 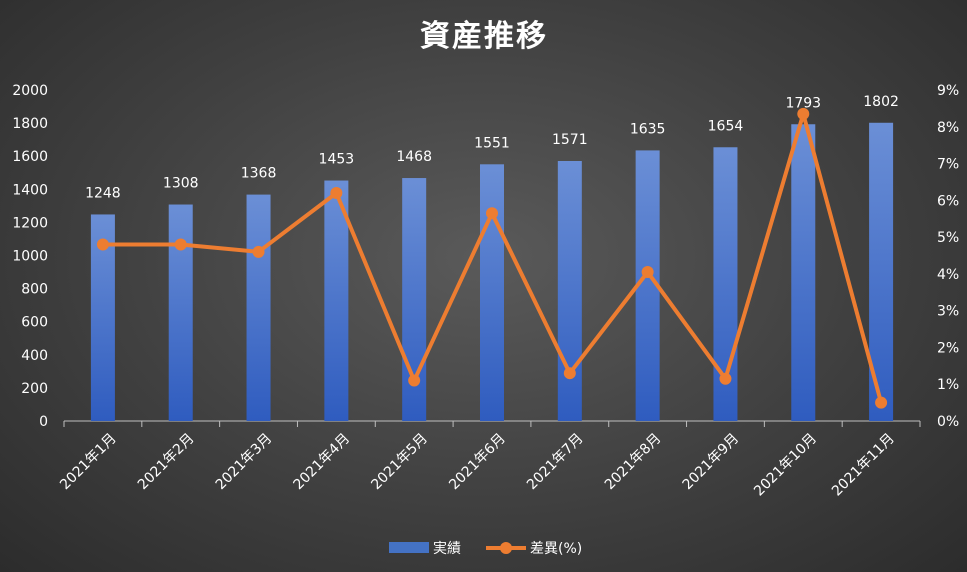 What do you see at coordinates (948, 128) in the screenshot?
I see `y-right-tick-label: 8%` at bounding box center [948, 128].